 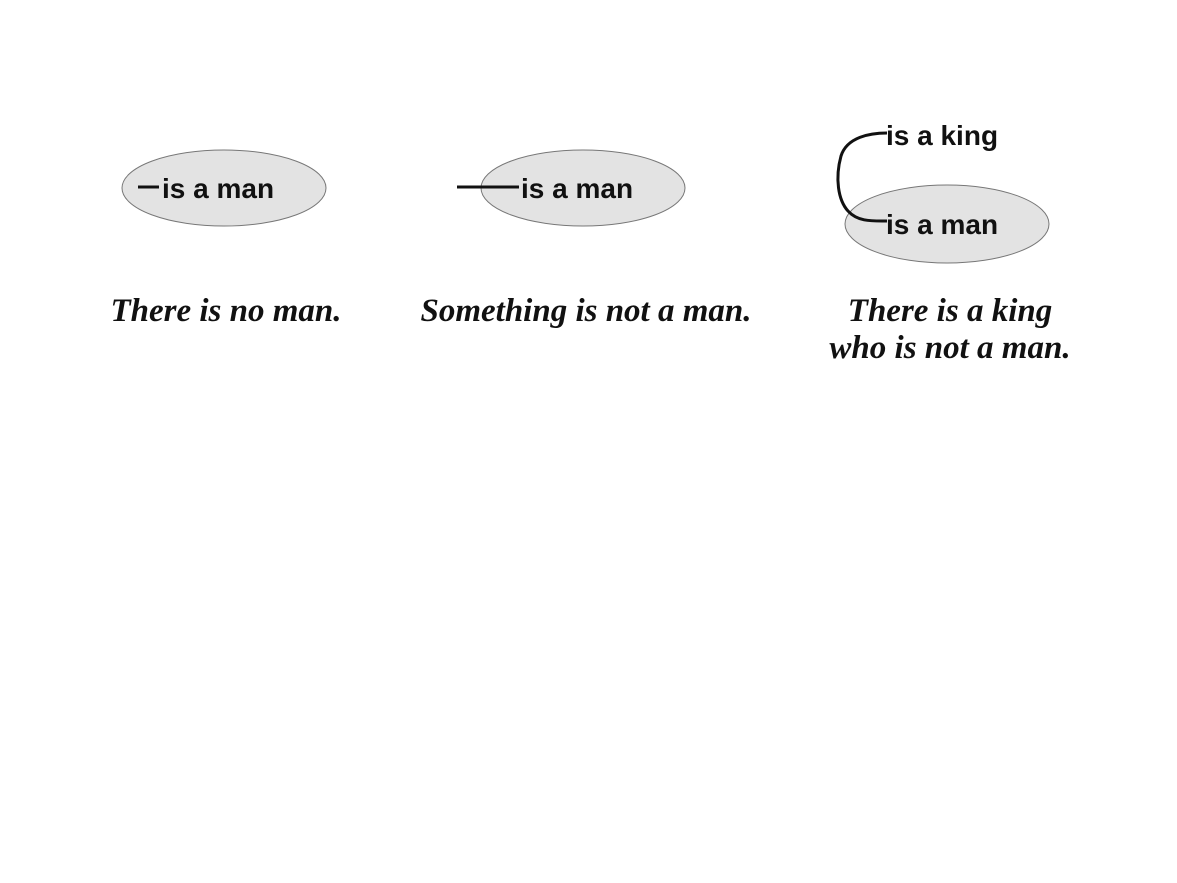 I want to click on graph-no-man: is a man There is no man., so click(x=226, y=239).